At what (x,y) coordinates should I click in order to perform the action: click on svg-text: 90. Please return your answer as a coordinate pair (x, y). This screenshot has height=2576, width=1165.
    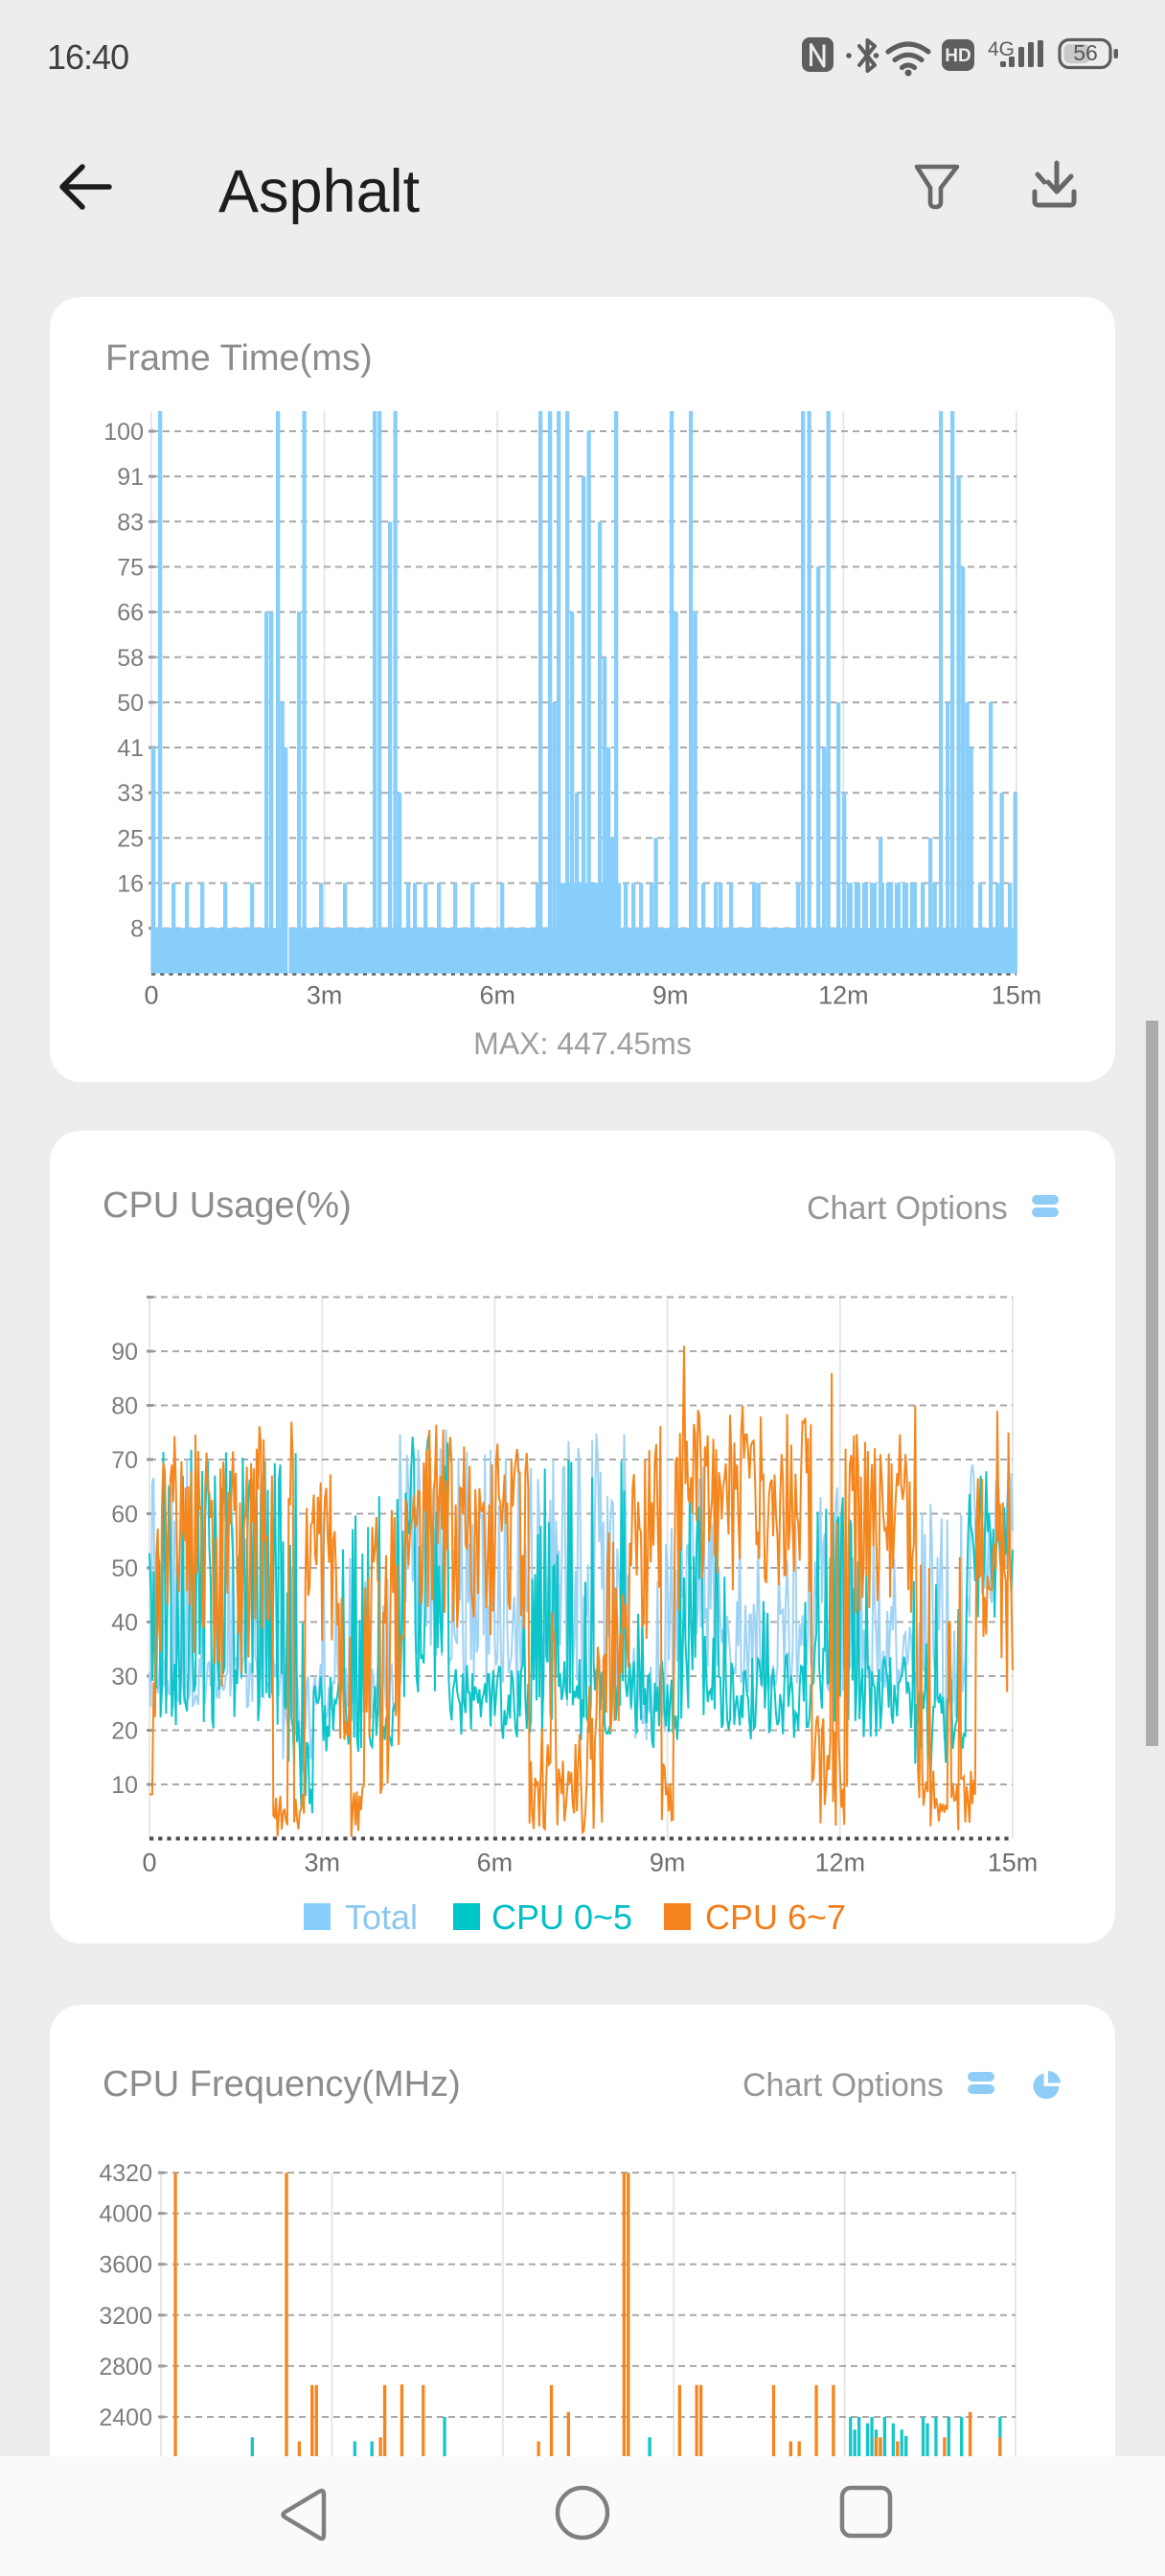
    Looking at the image, I should click on (124, 1352).